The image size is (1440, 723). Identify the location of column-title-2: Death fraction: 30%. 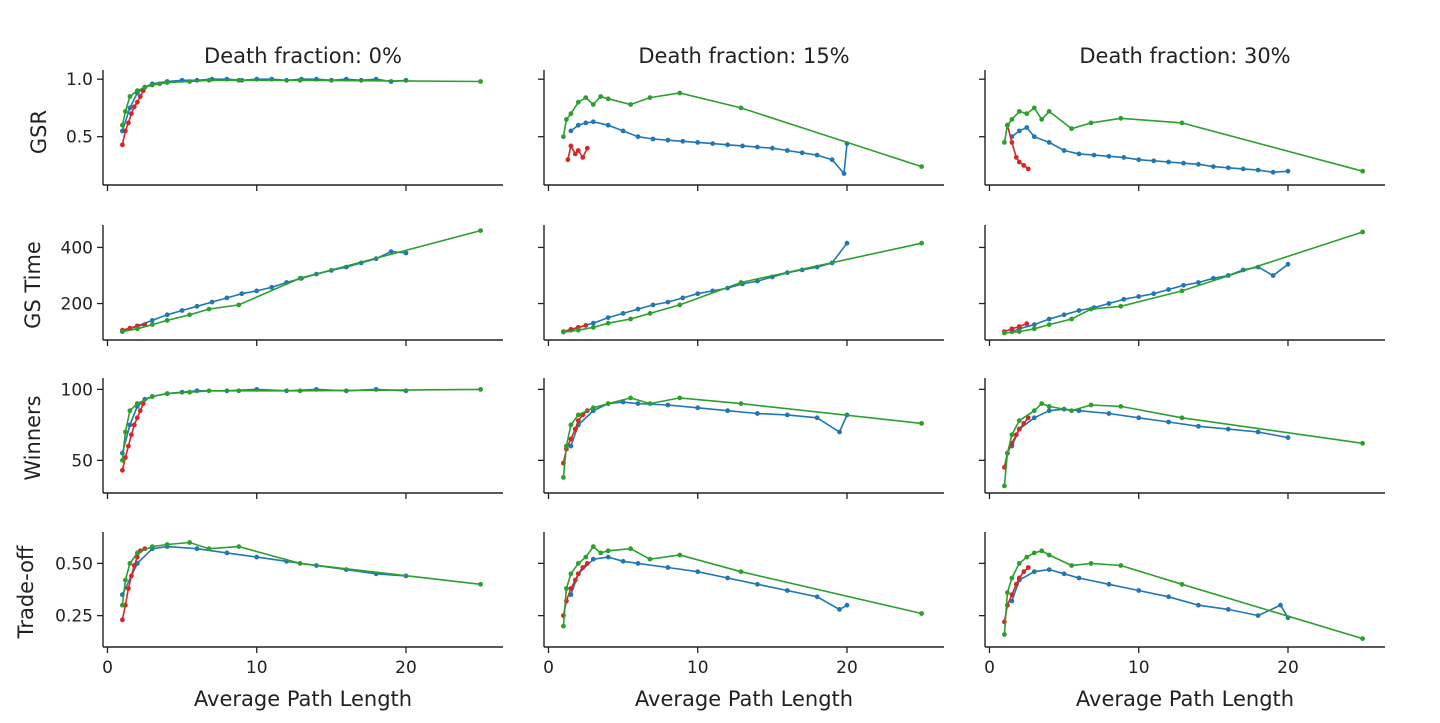
(1184, 56).